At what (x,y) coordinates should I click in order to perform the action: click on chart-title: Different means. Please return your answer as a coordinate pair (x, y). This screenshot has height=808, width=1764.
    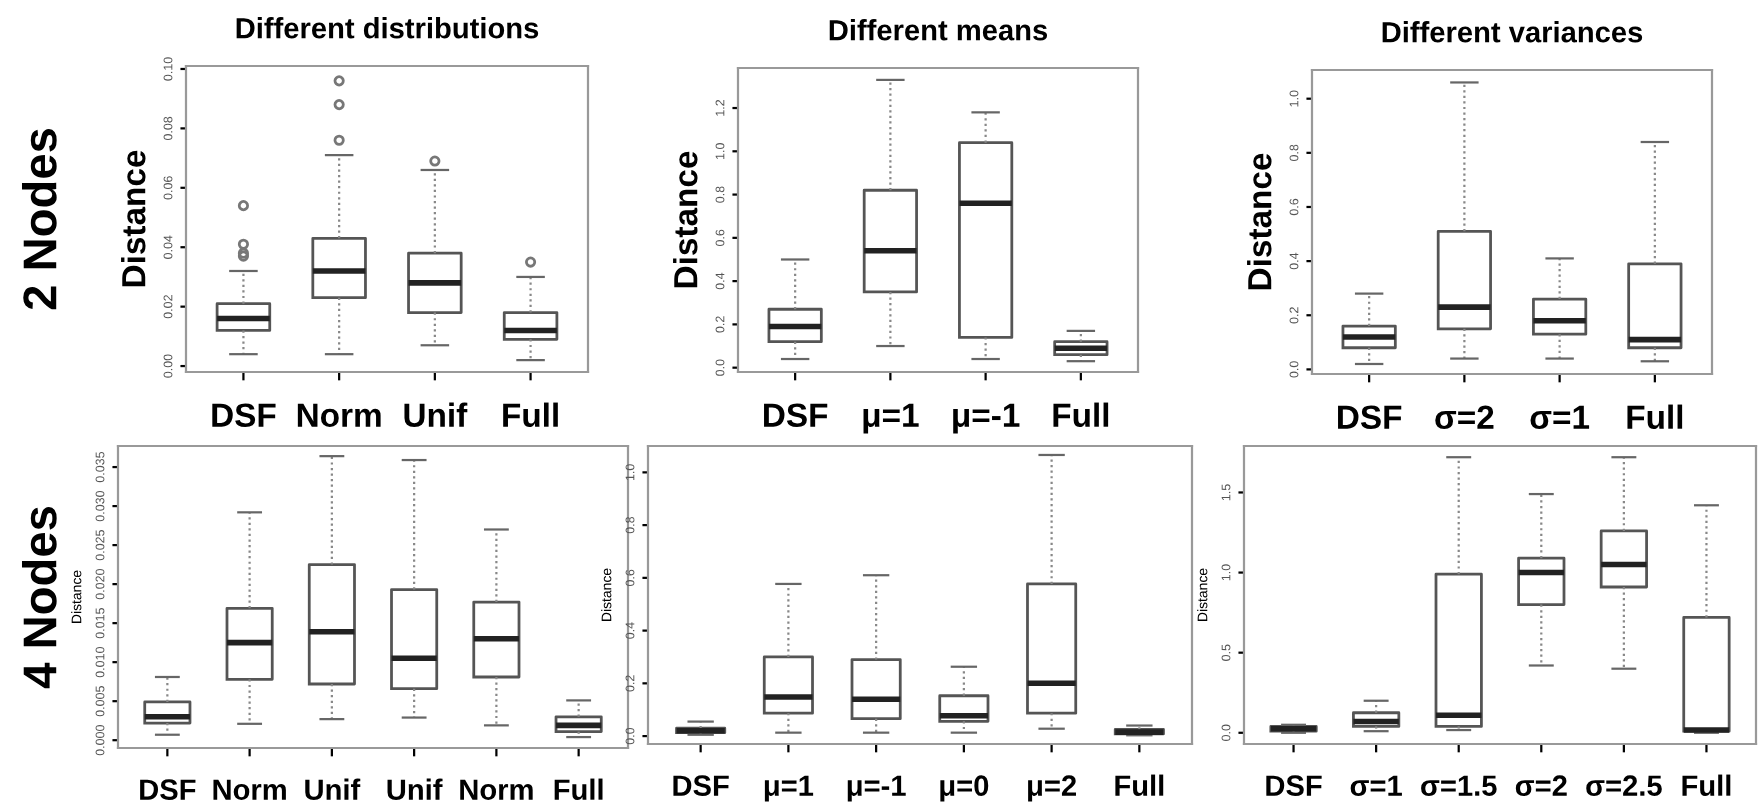
    Looking at the image, I should click on (938, 30).